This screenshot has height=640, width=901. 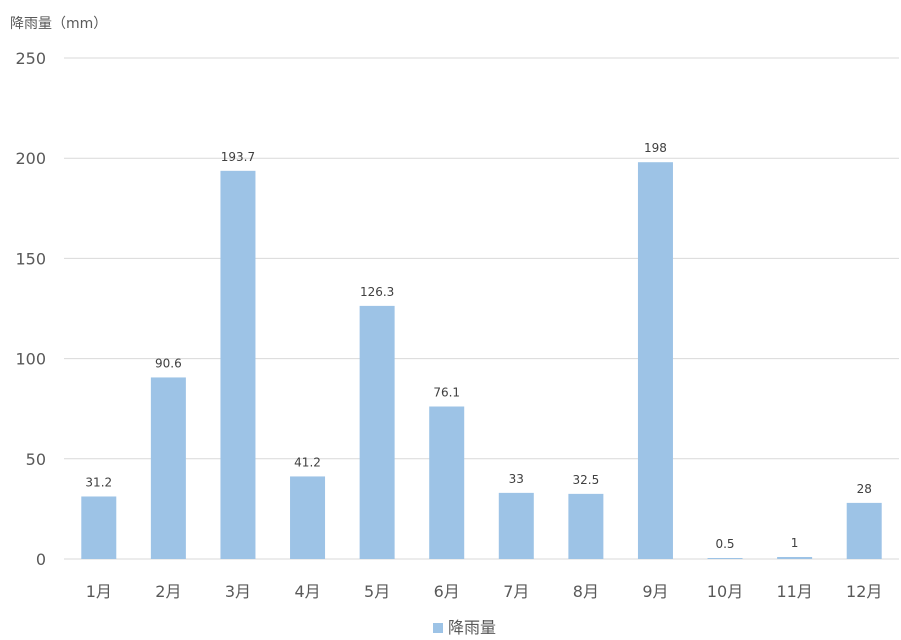 What do you see at coordinates (447, 591) in the screenshot?
I see `x-tick-label: 6月` at bounding box center [447, 591].